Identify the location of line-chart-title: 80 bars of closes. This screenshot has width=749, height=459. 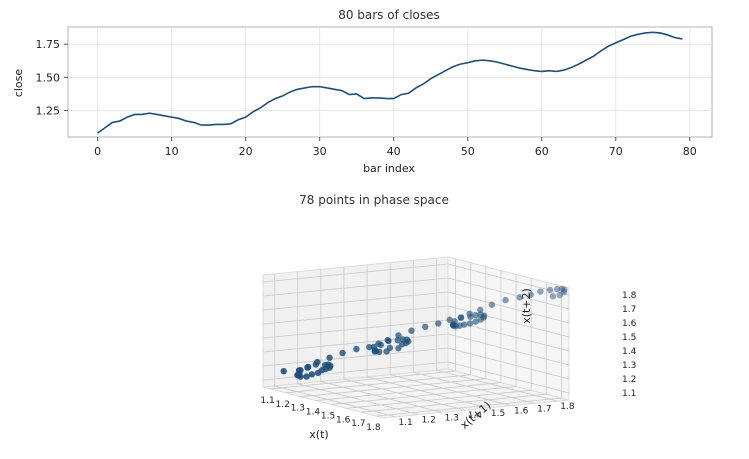
(389, 15).